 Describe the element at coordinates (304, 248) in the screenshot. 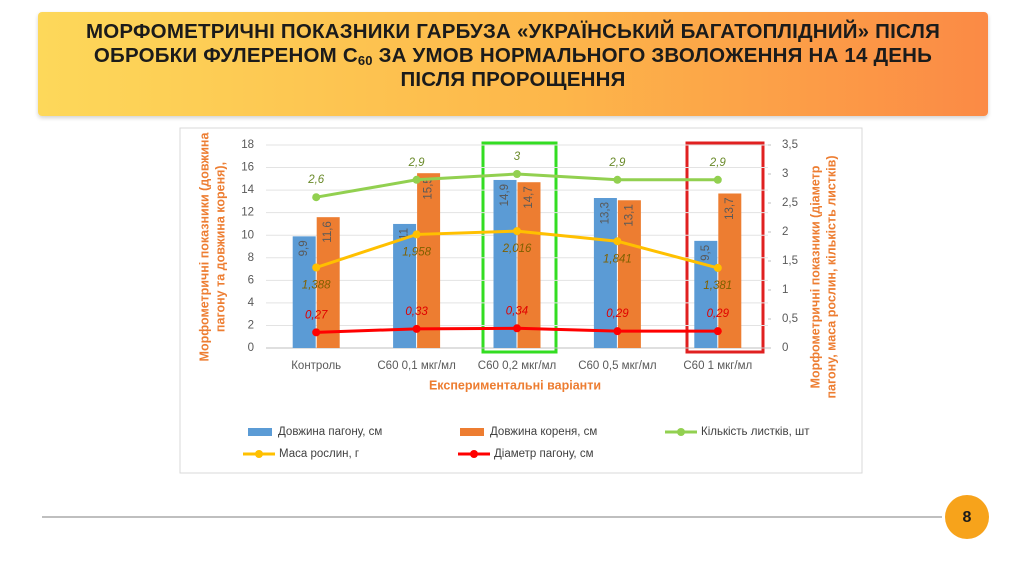

I see `bar-value-label: 9,9` at that location.